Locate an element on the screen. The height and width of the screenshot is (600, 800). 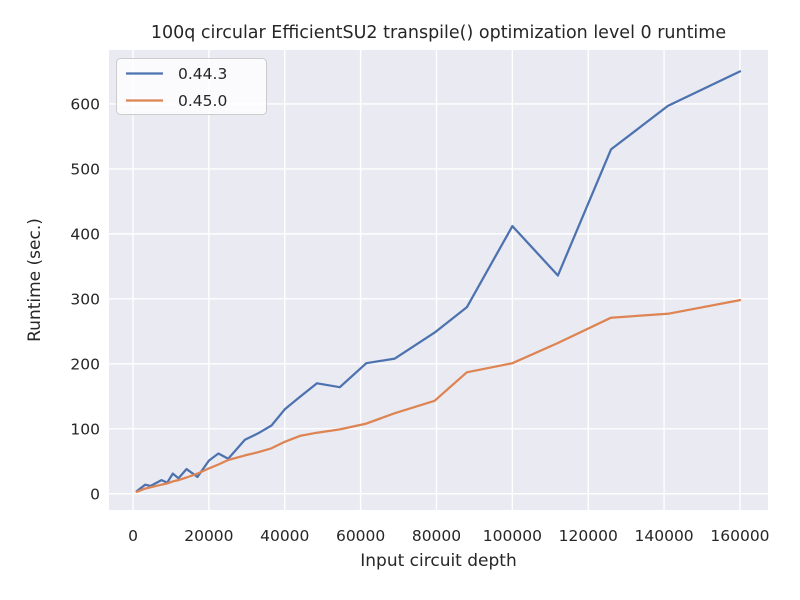
y-tick-label: 100 is located at coordinates (85, 429).